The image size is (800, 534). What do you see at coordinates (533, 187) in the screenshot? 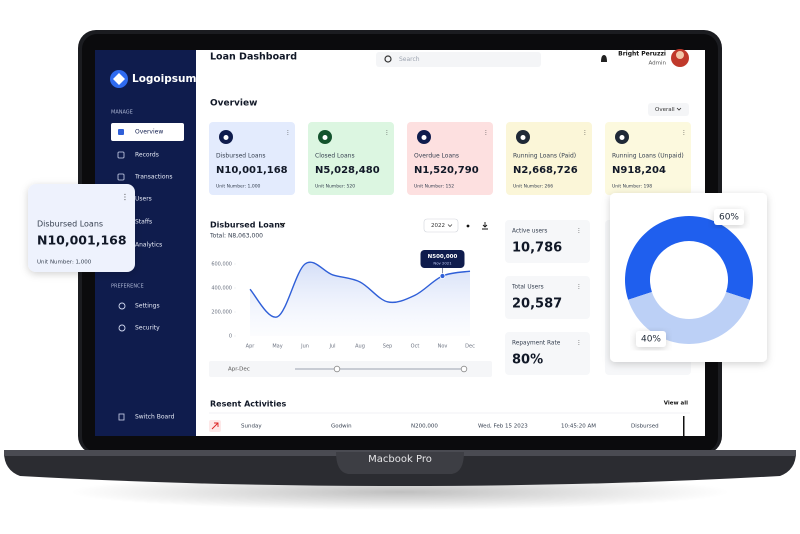
I see `card-unit: Unit Number: 266` at bounding box center [533, 187].